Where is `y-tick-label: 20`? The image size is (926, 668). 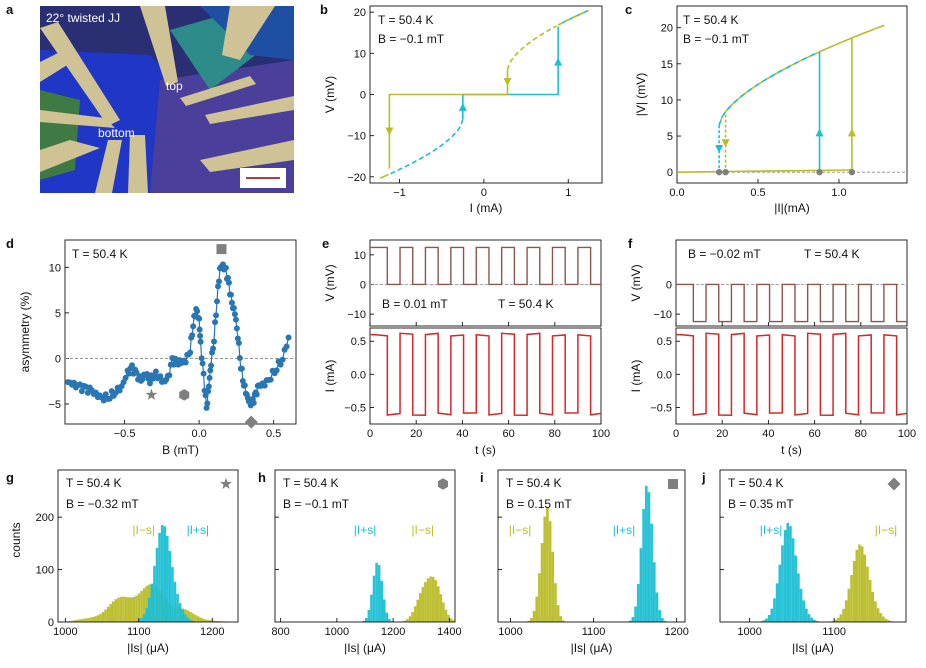
y-tick-label: 20 is located at coordinates (360, 13).